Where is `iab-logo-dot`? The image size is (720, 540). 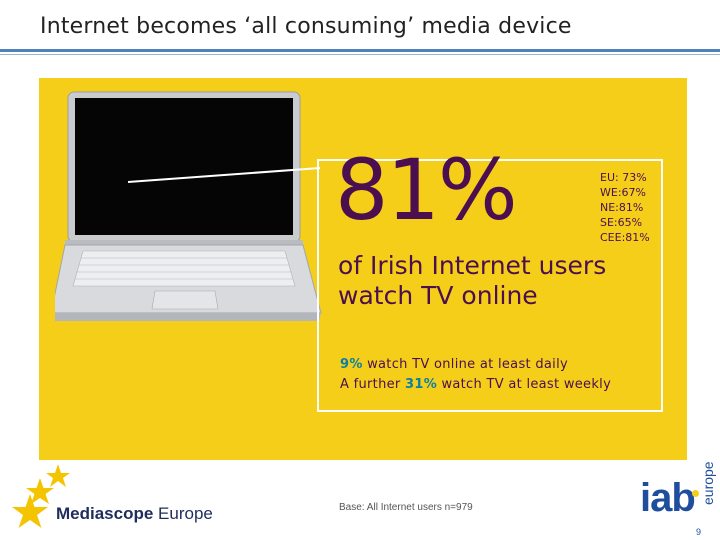
iab-logo-dot is located at coordinates (695, 493).